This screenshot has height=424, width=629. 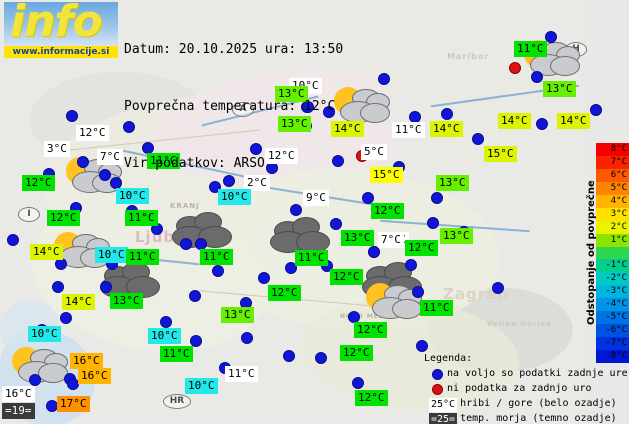 What do you see at coordinates (374, 152) in the screenshot?
I see `temperature-badge: 5°C` at bounding box center [374, 152].